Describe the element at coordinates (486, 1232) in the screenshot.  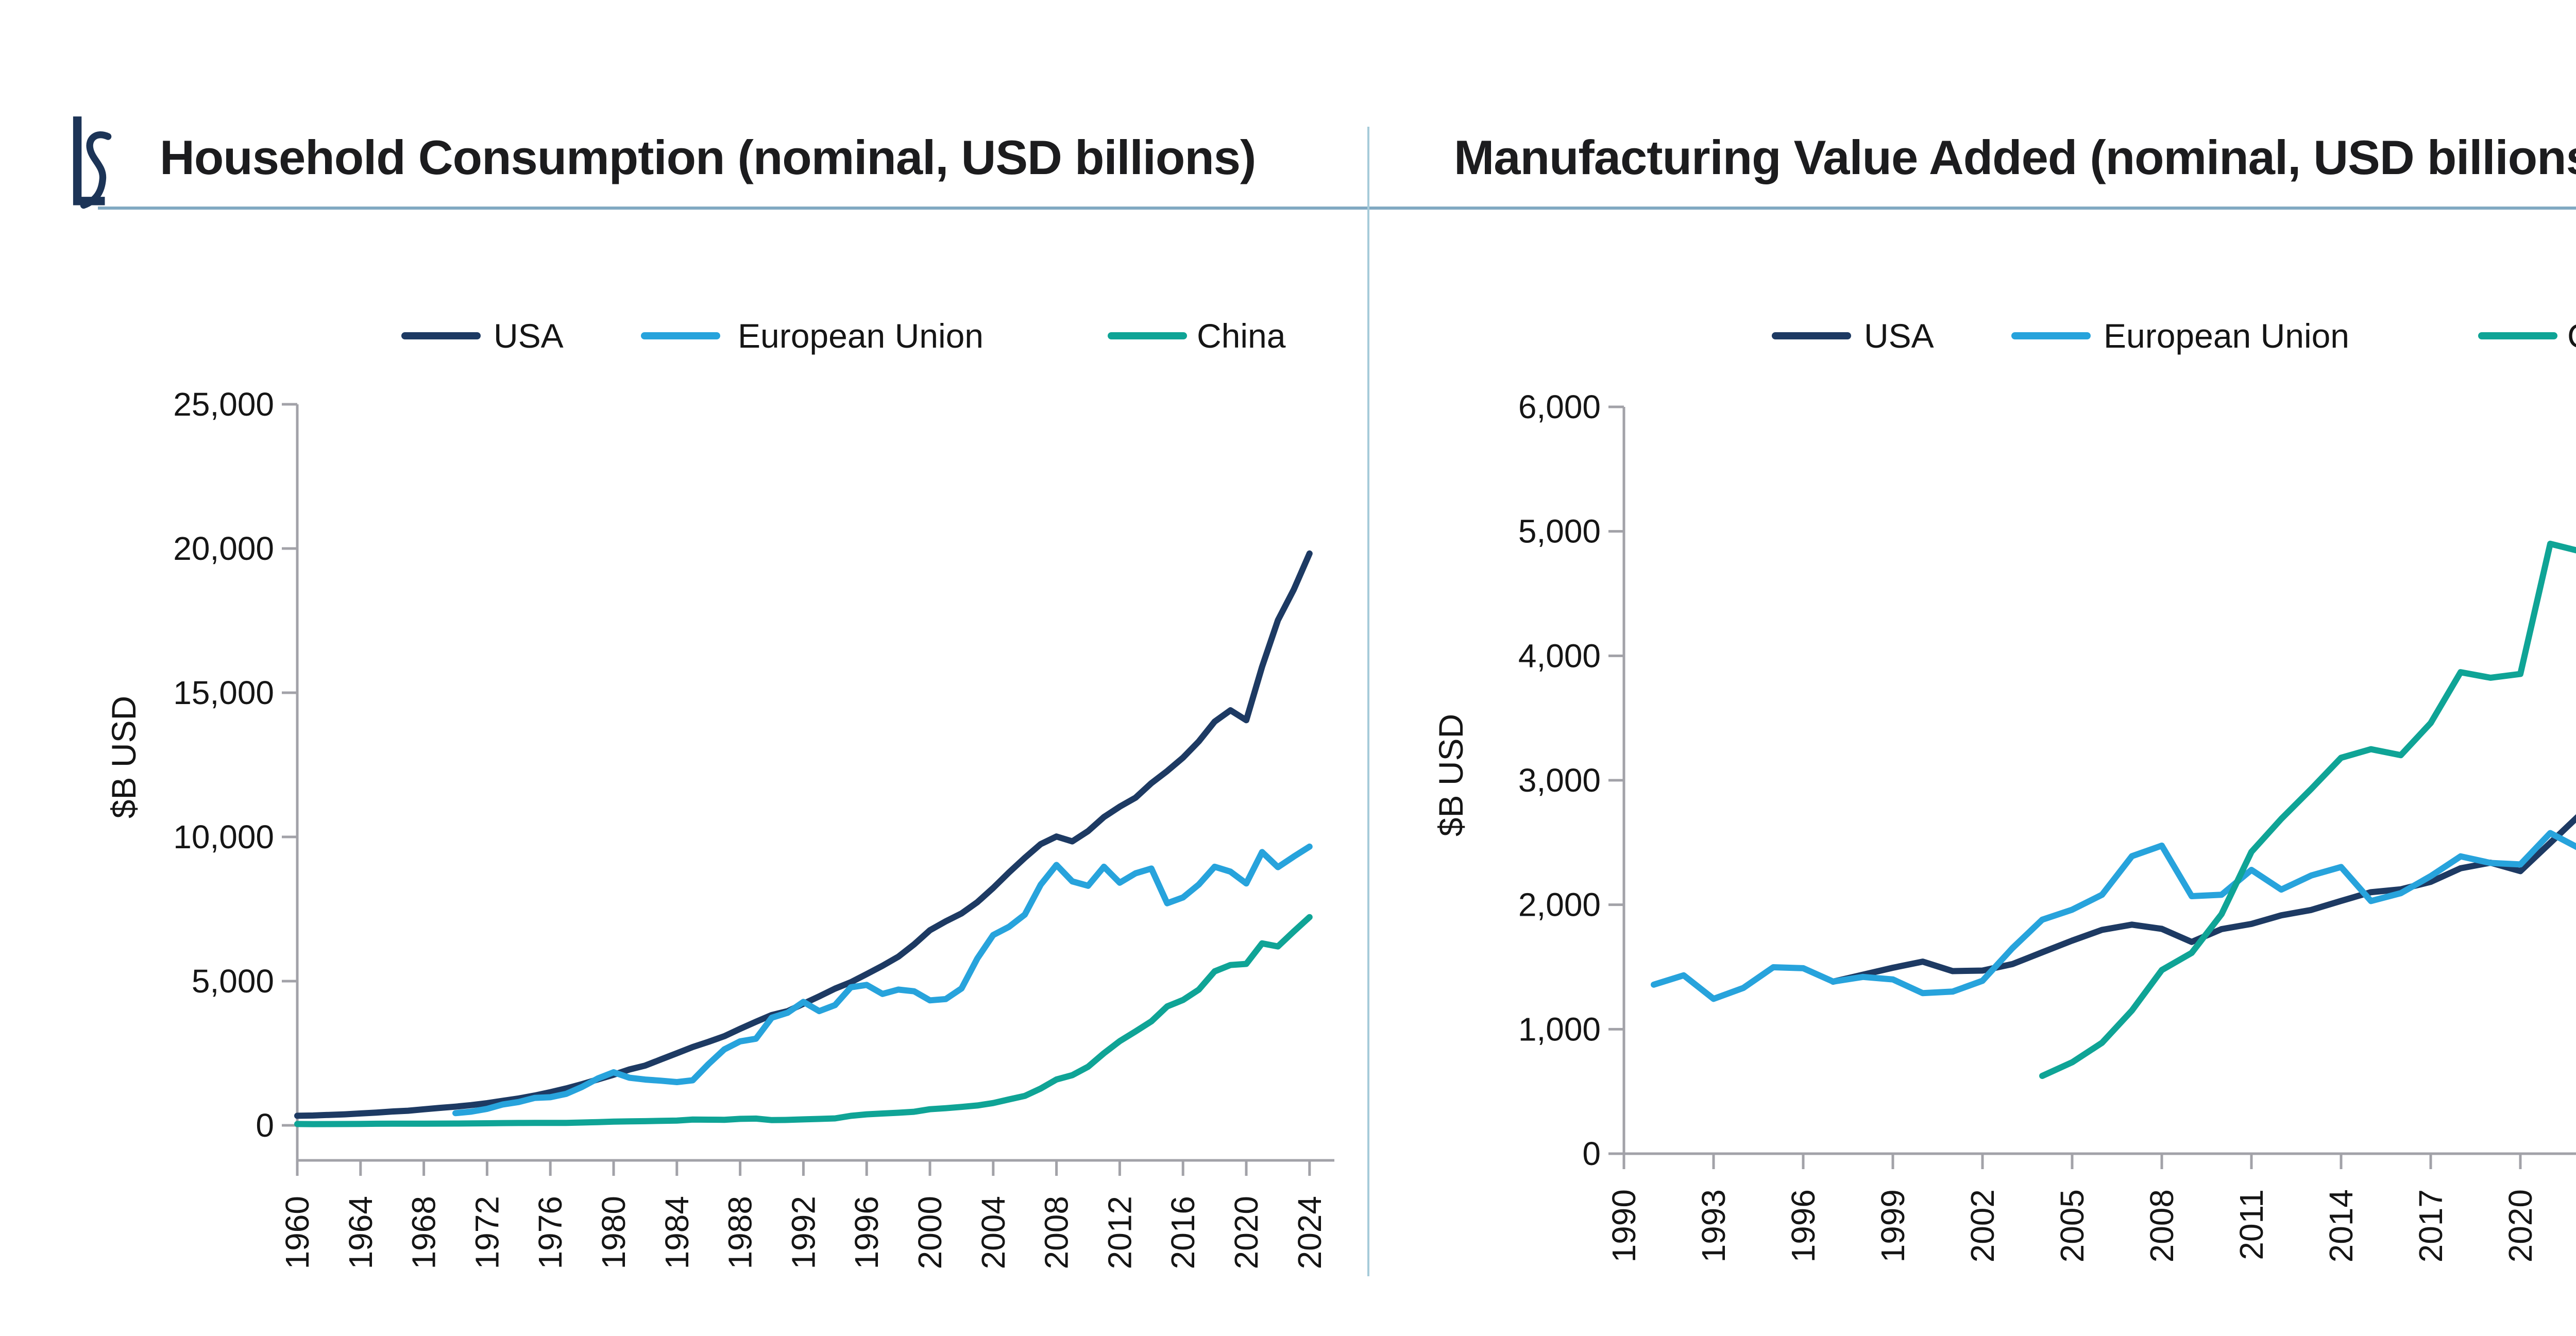
I see `x-tick-label: 1972` at that location.